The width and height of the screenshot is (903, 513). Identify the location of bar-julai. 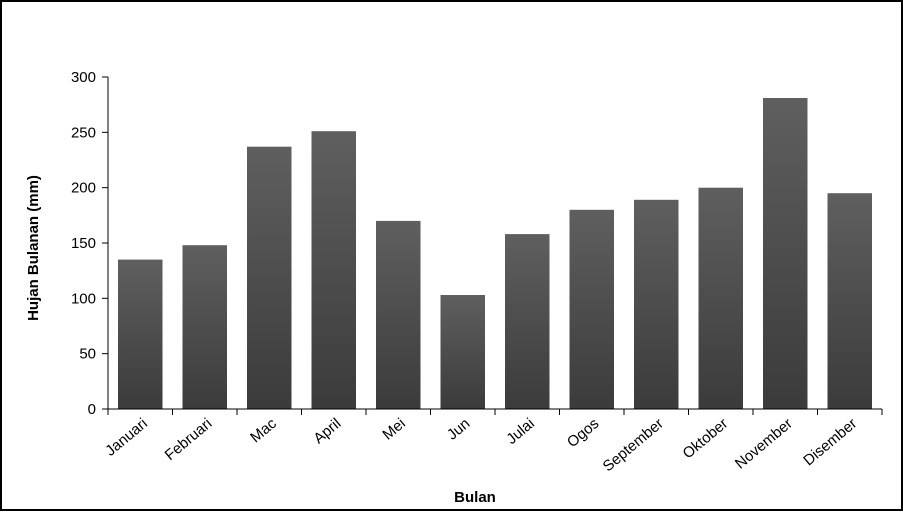
(527, 321).